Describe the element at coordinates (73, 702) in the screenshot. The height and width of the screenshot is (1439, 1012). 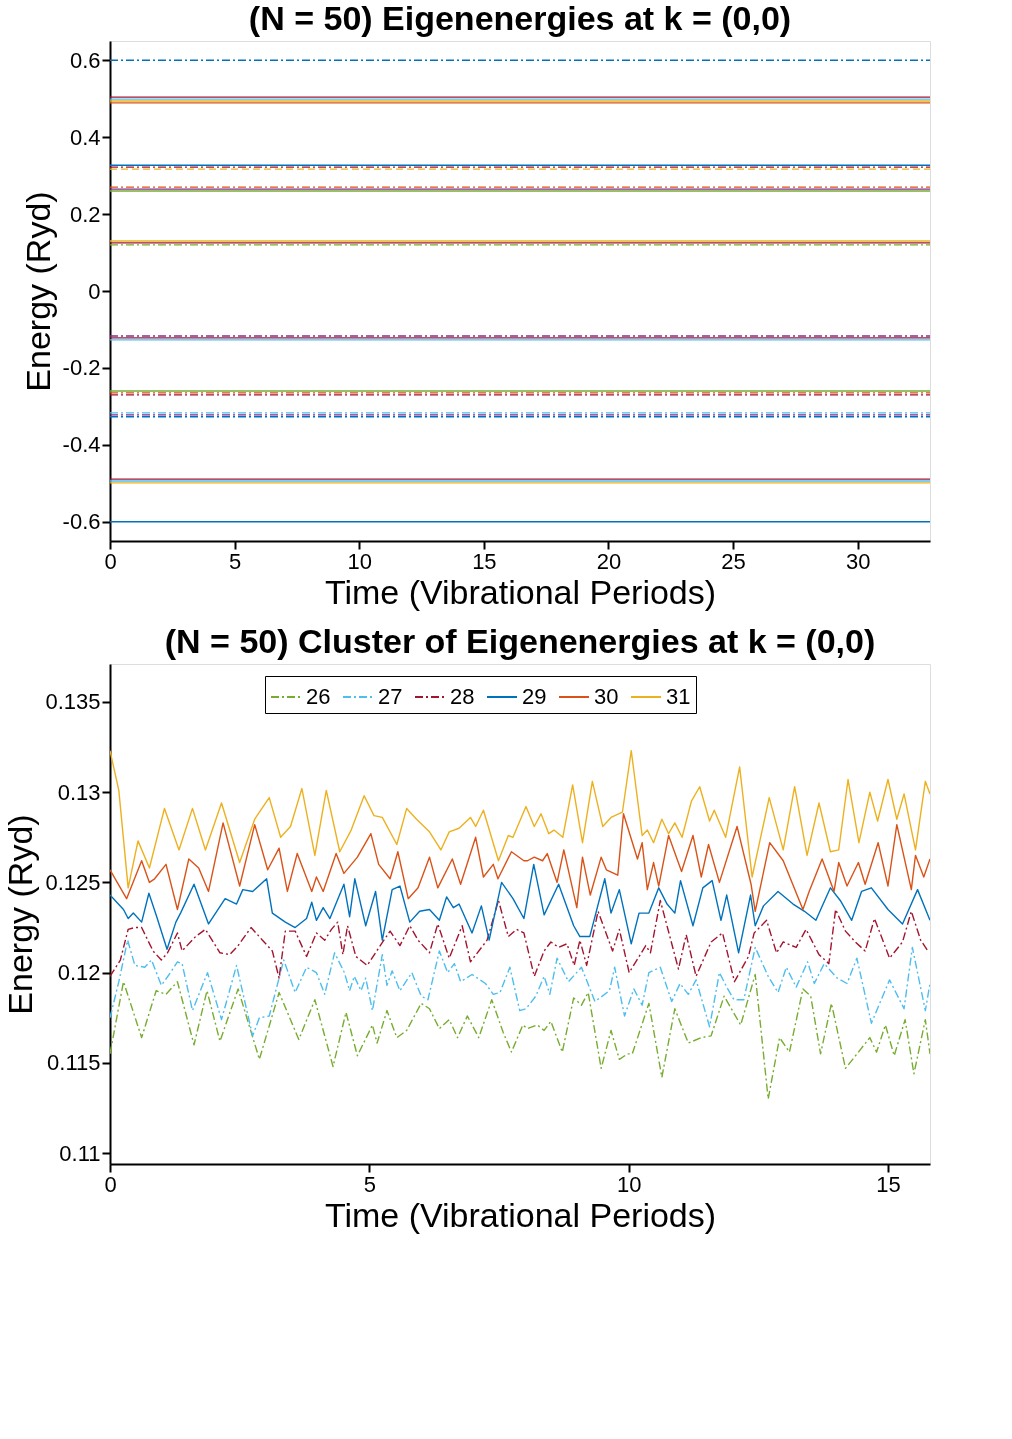
I see `y-tick-label: 0.135` at that location.